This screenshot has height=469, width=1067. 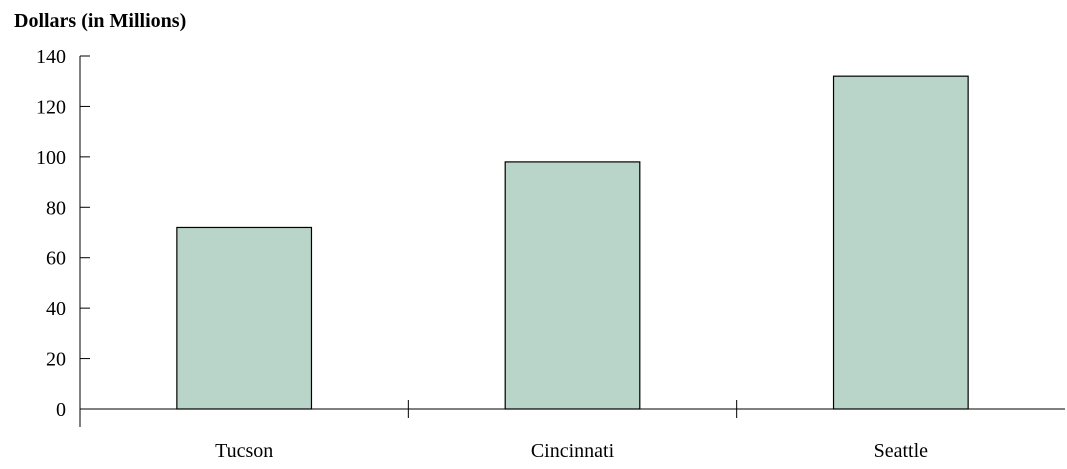 What do you see at coordinates (900, 242) in the screenshot?
I see `bar-seattle` at bounding box center [900, 242].